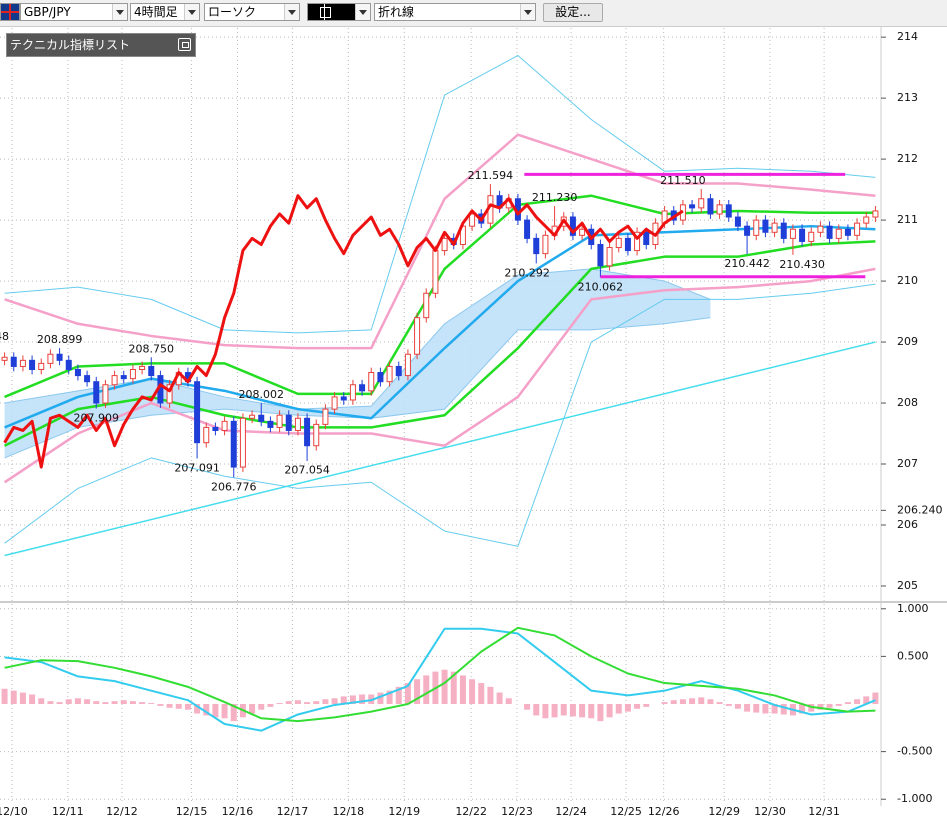  I want to click on y-tick-label: 205, so click(907, 585).